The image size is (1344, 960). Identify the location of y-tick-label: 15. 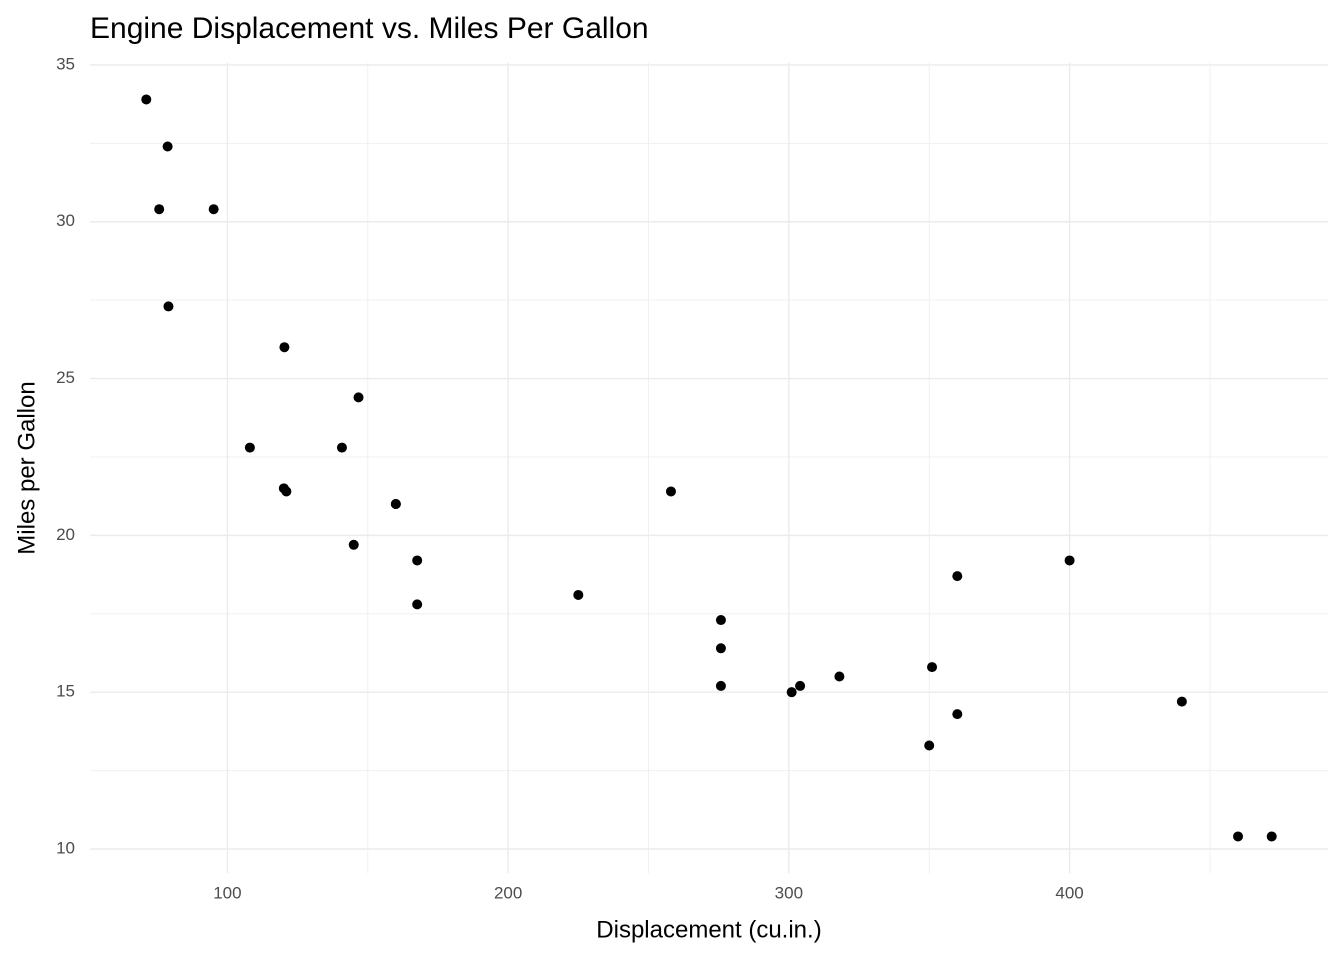
(65, 691).